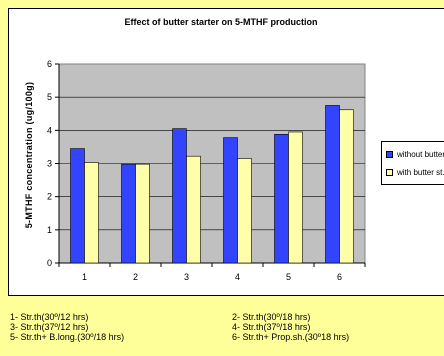 The image size is (444, 356). I want to click on legend-swatch-without-butter, so click(389, 154).